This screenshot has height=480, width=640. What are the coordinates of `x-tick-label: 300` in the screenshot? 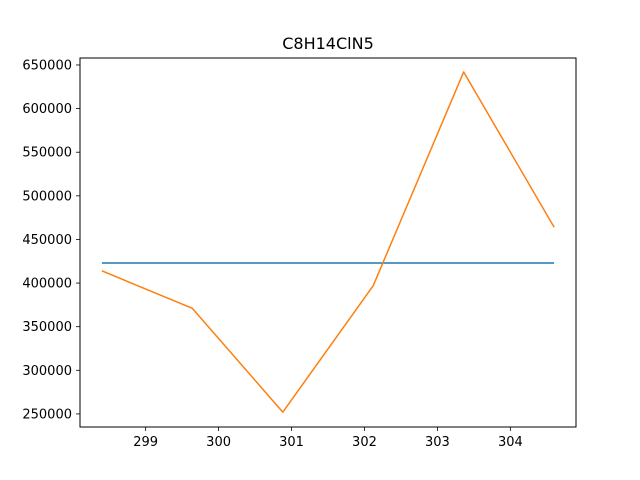 It's located at (218, 442).